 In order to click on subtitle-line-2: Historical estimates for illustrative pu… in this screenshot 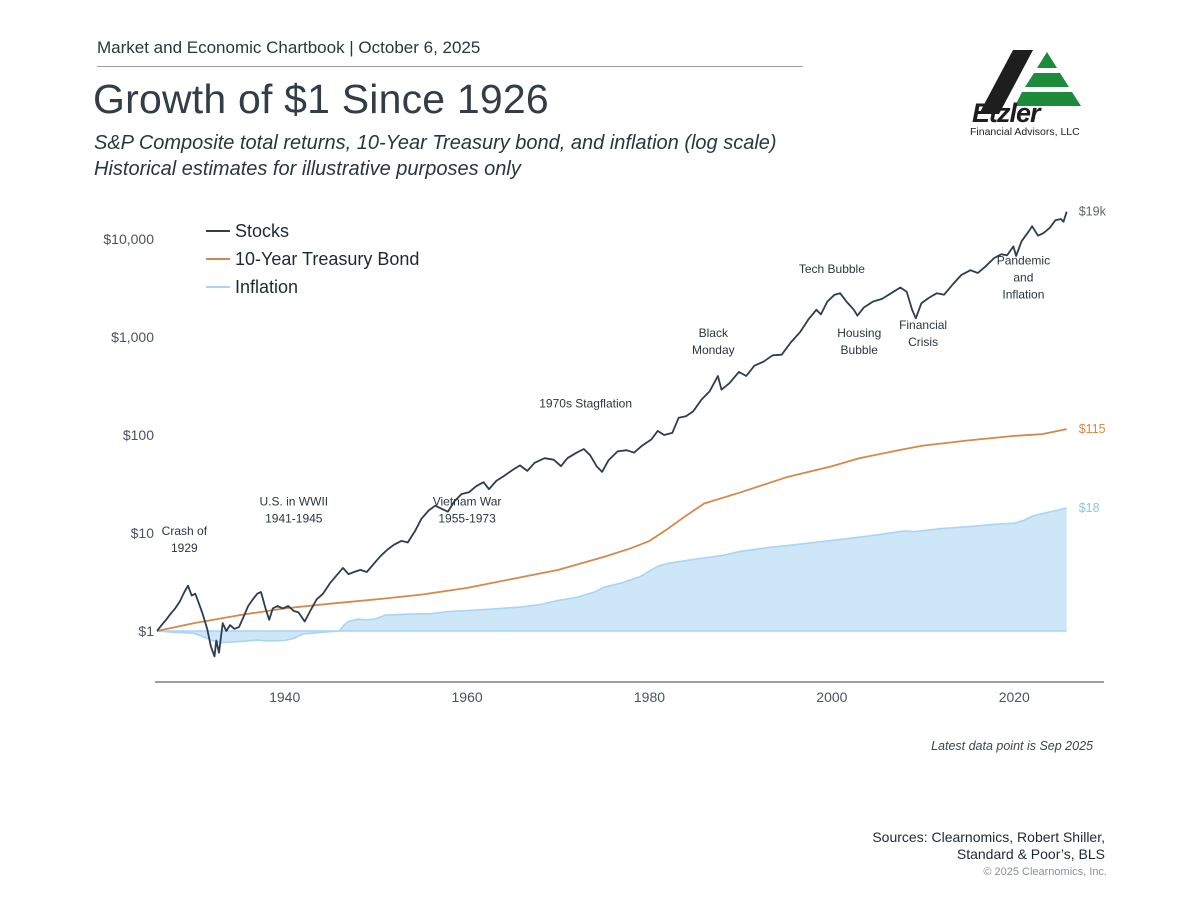, I will do `click(307, 169)`.